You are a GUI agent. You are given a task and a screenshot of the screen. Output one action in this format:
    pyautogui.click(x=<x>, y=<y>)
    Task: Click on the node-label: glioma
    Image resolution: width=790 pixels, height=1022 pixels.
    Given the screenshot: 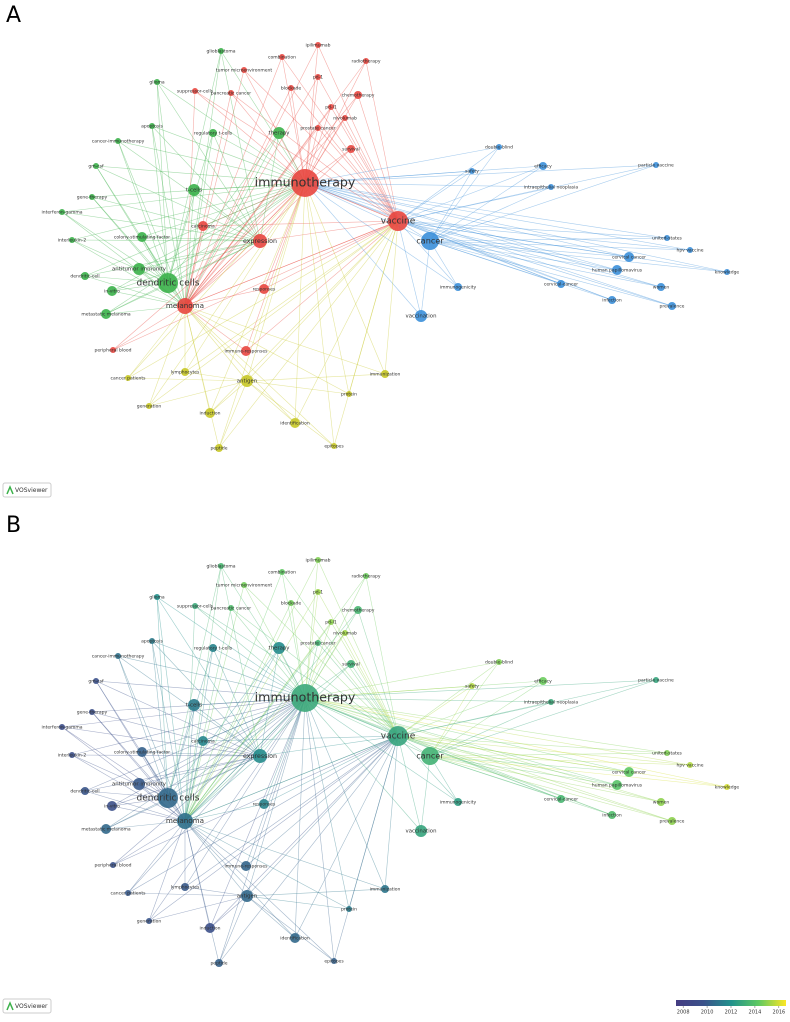 What is the action you would take?
    pyautogui.click(x=156, y=83)
    